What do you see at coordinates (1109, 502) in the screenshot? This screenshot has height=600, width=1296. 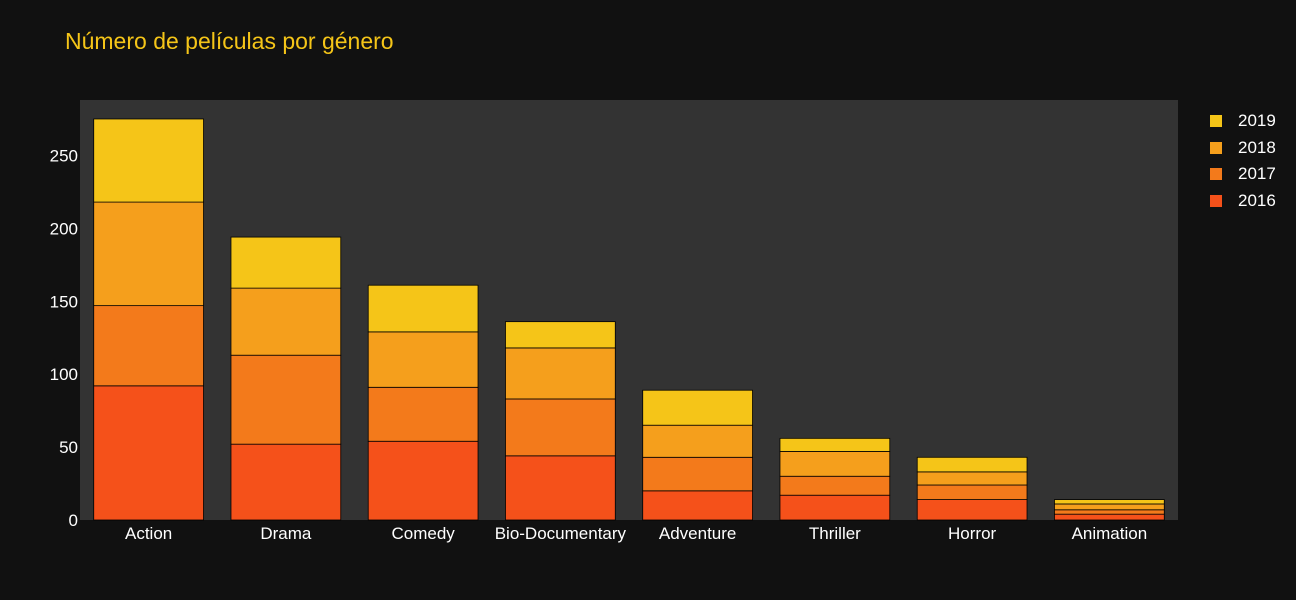 I see `bar-animation-2019` at bounding box center [1109, 502].